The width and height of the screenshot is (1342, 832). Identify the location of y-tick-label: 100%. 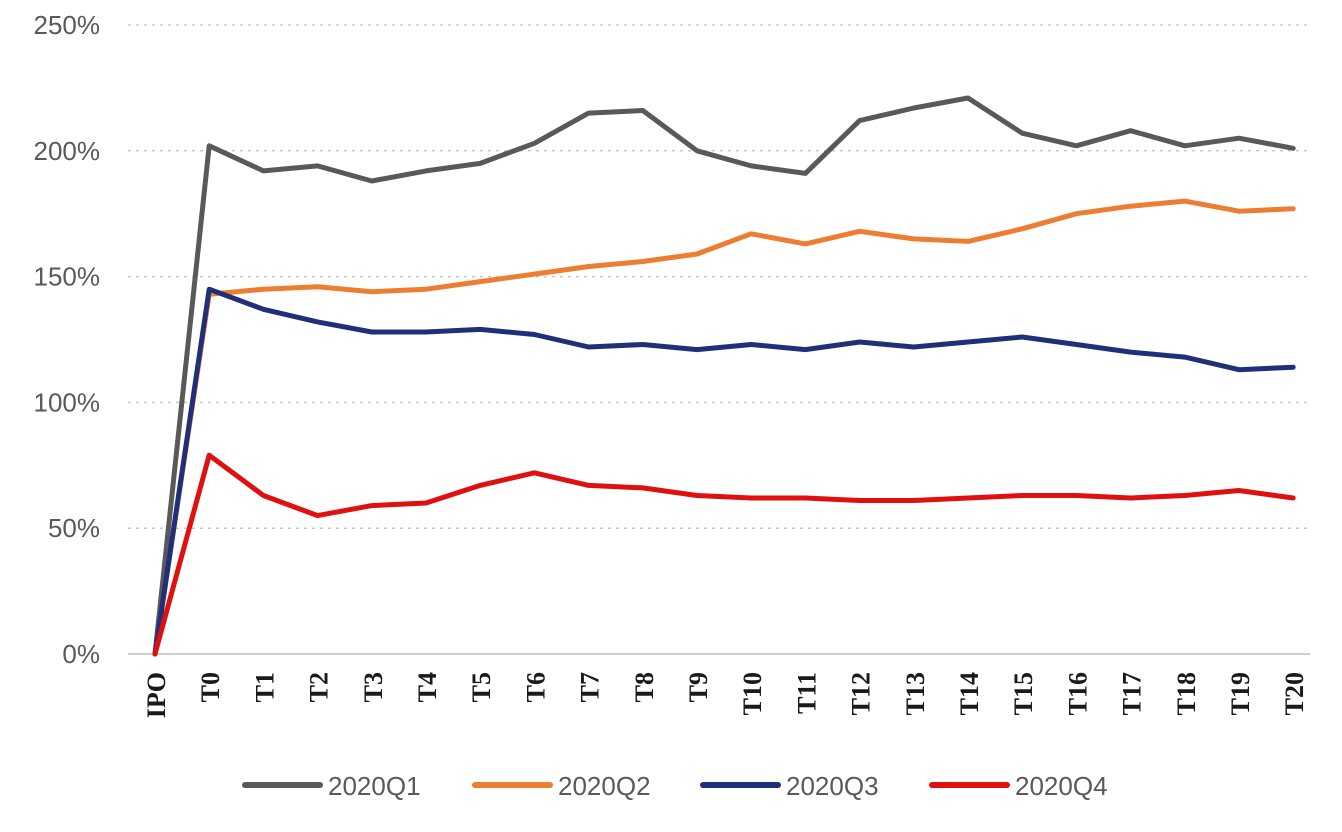
(67, 402).